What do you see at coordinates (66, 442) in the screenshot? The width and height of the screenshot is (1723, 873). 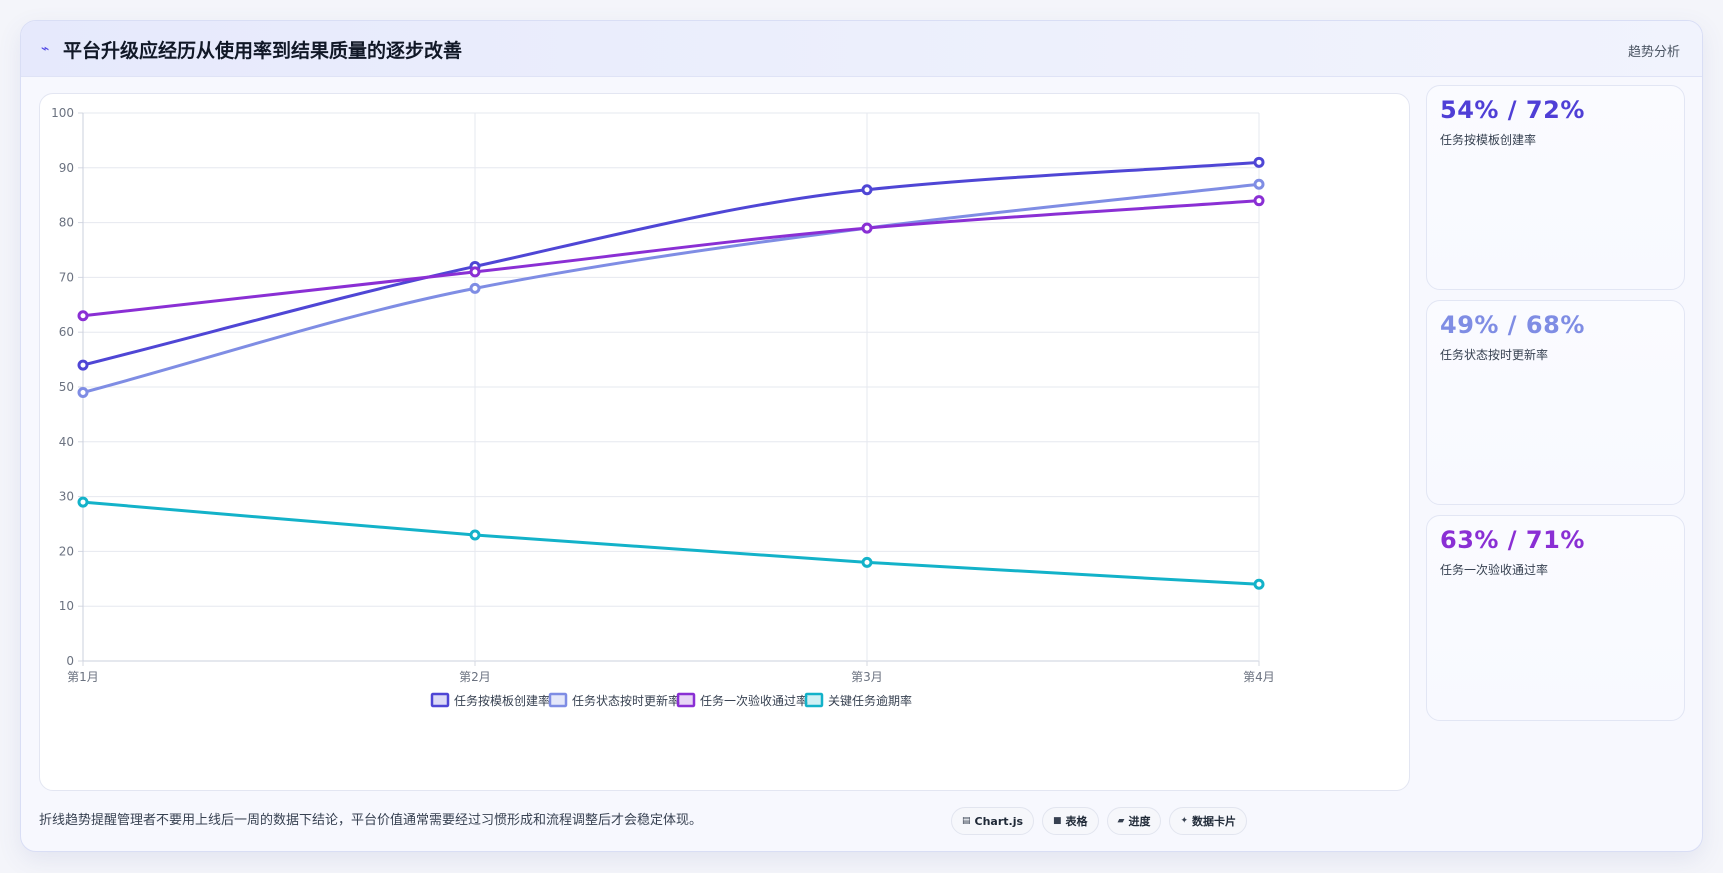 I see `y-tick-label: 40` at bounding box center [66, 442].